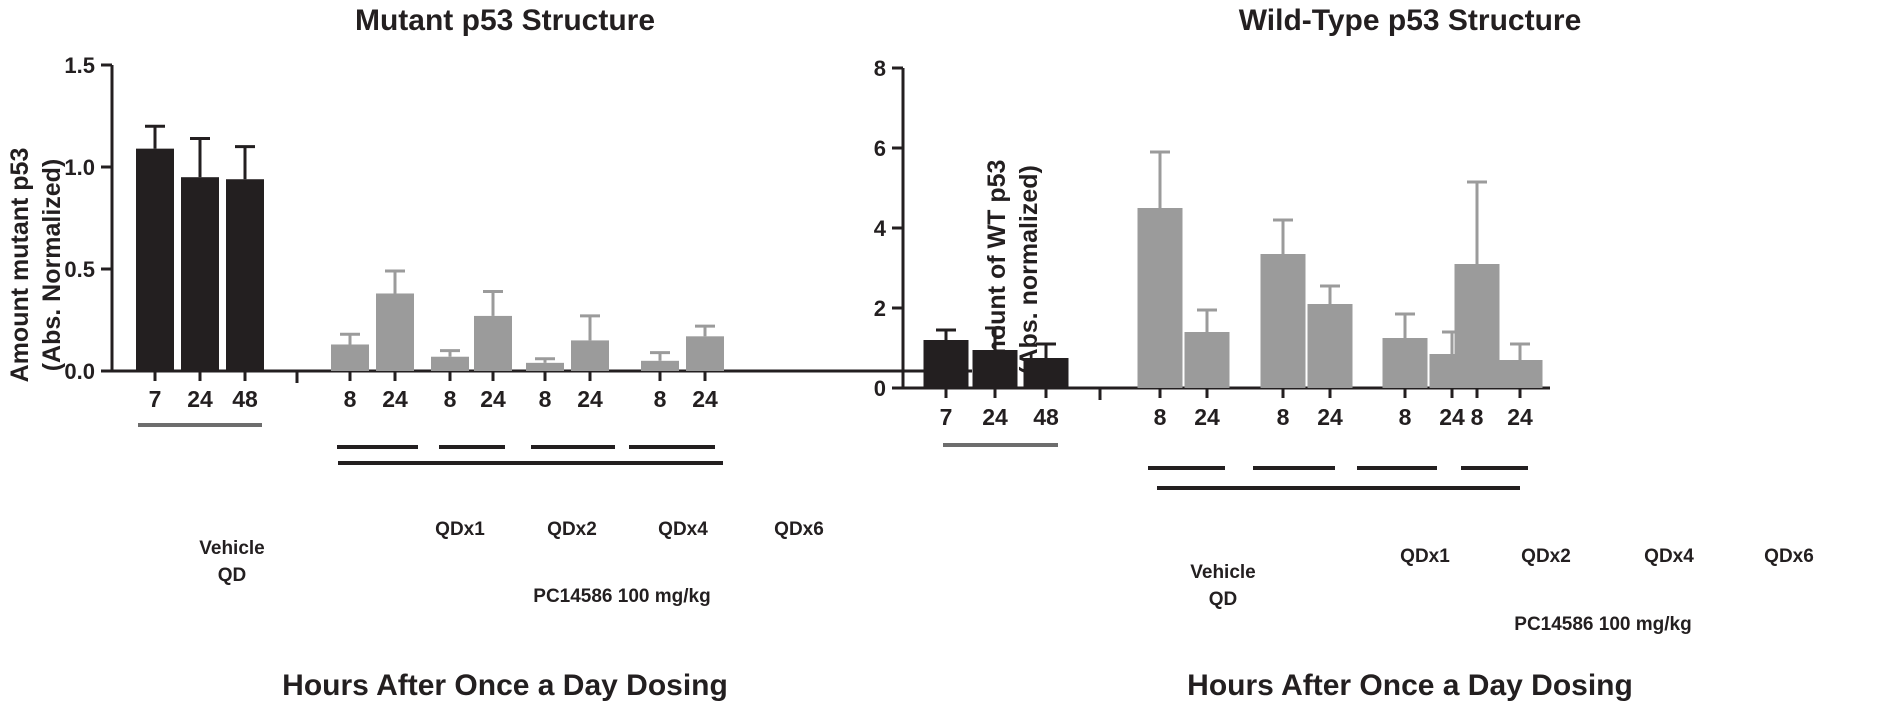 This screenshot has height=709, width=1894. What do you see at coordinates (79, 65) in the screenshot?
I see `y-tick-label-mutant: 1.5` at bounding box center [79, 65].